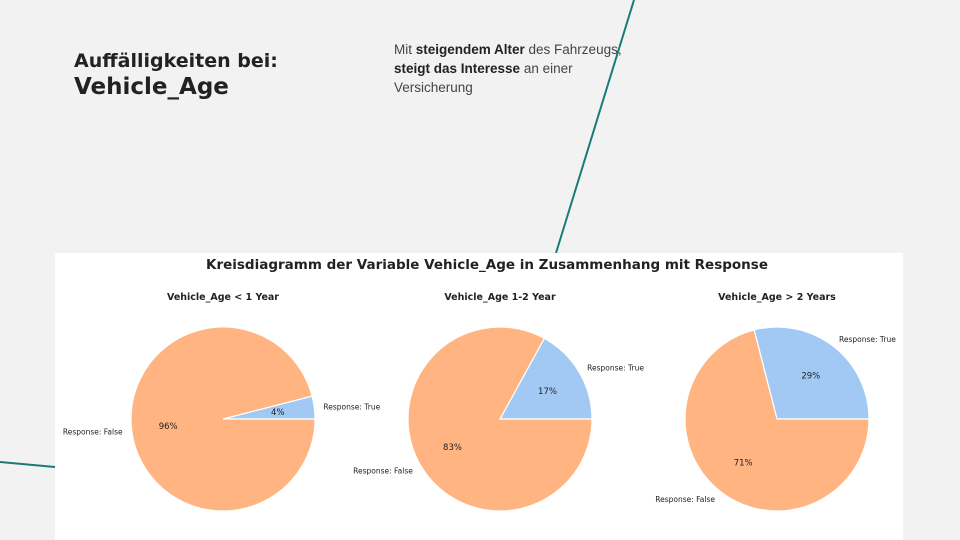 Image resolution: width=960 pixels, height=540 pixels. What do you see at coordinates (810, 376) in the screenshot?
I see `percent-label: 29%` at bounding box center [810, 376].